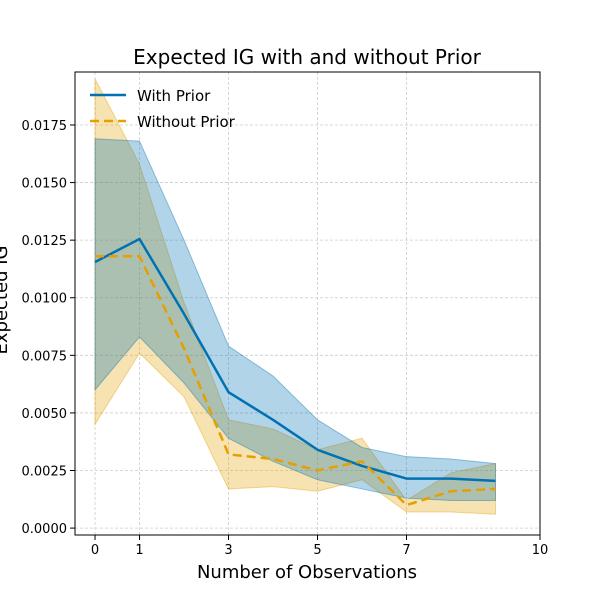 The image size is (600, 600). I want to click on y-tick-label: 0.0050, so click(45, 414).